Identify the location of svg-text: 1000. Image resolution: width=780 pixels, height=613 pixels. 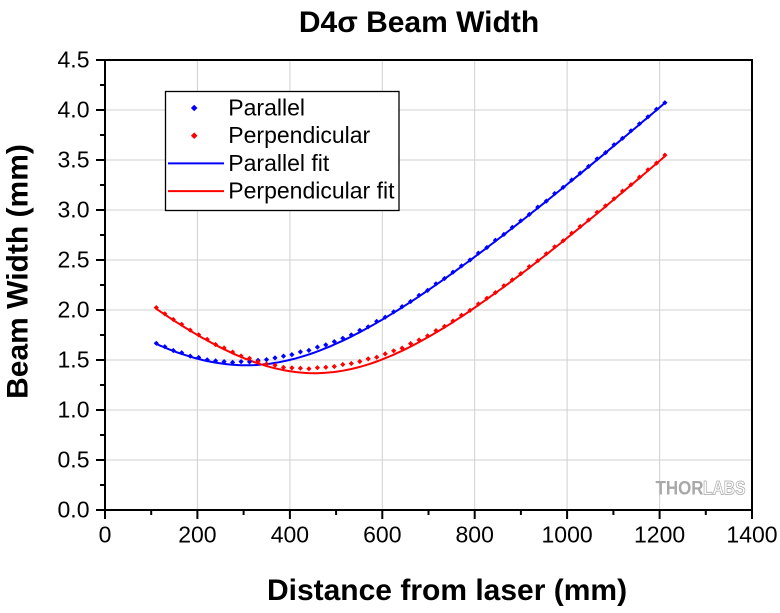
(567, 535).